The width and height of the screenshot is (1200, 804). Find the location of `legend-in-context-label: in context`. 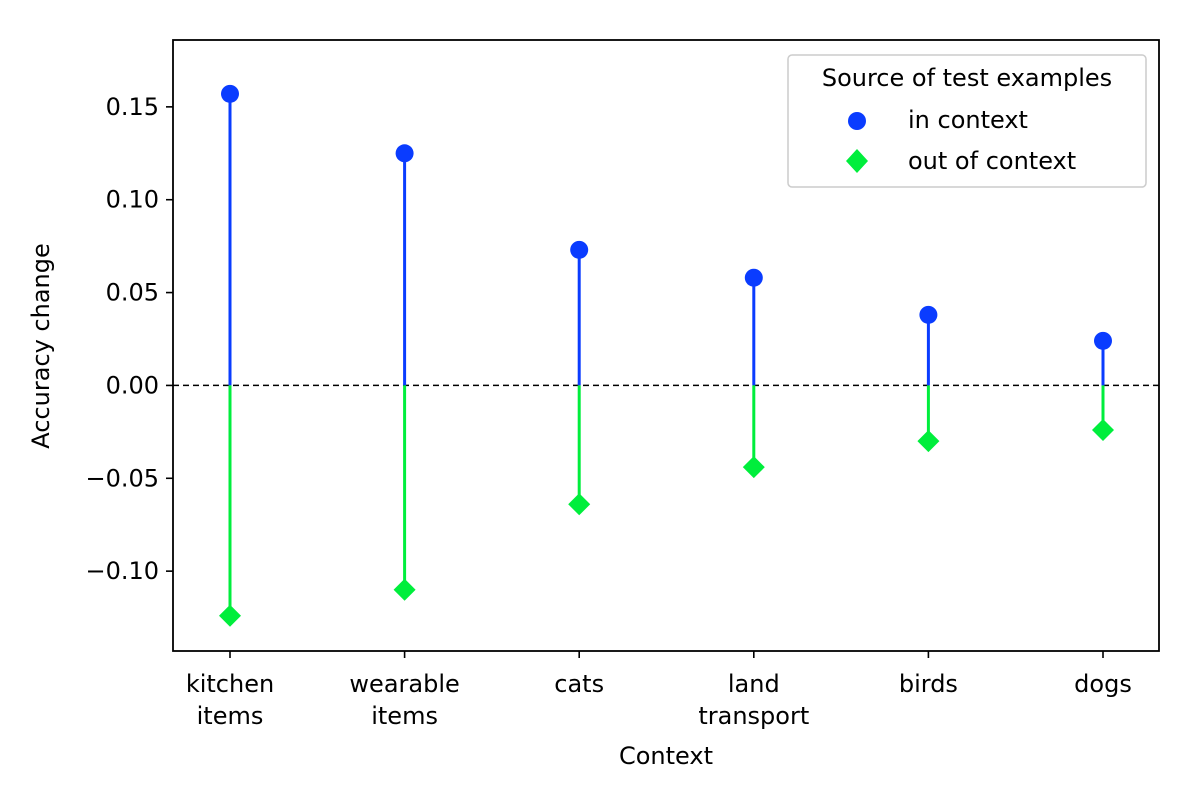

legend-in-context-label: in context is located at coordinates (968, 120).